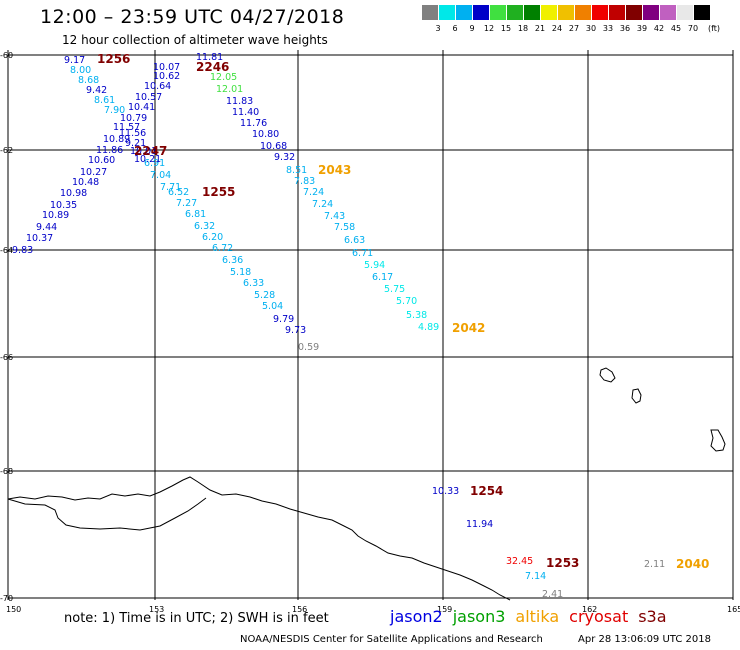 Image resolution: width=740 pixels, height=650 pixels. I want to click on swh-observation: 10.21, so click(147, 159).